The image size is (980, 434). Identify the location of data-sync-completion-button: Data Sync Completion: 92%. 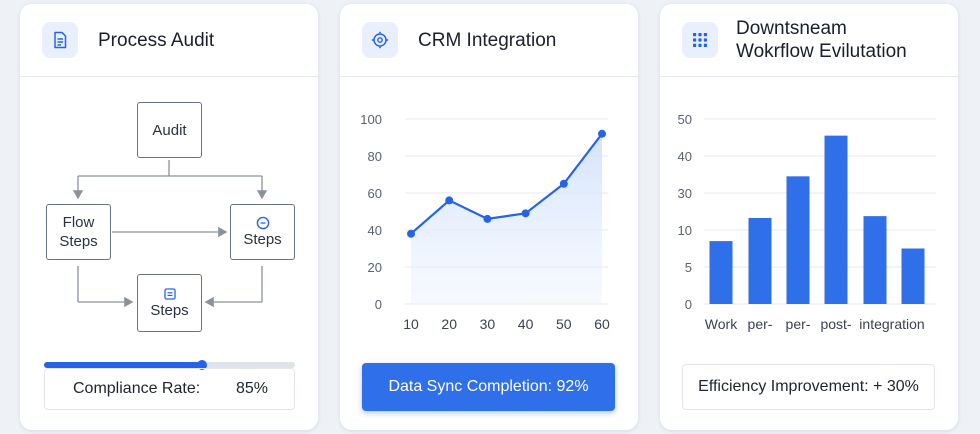
(488, 387).